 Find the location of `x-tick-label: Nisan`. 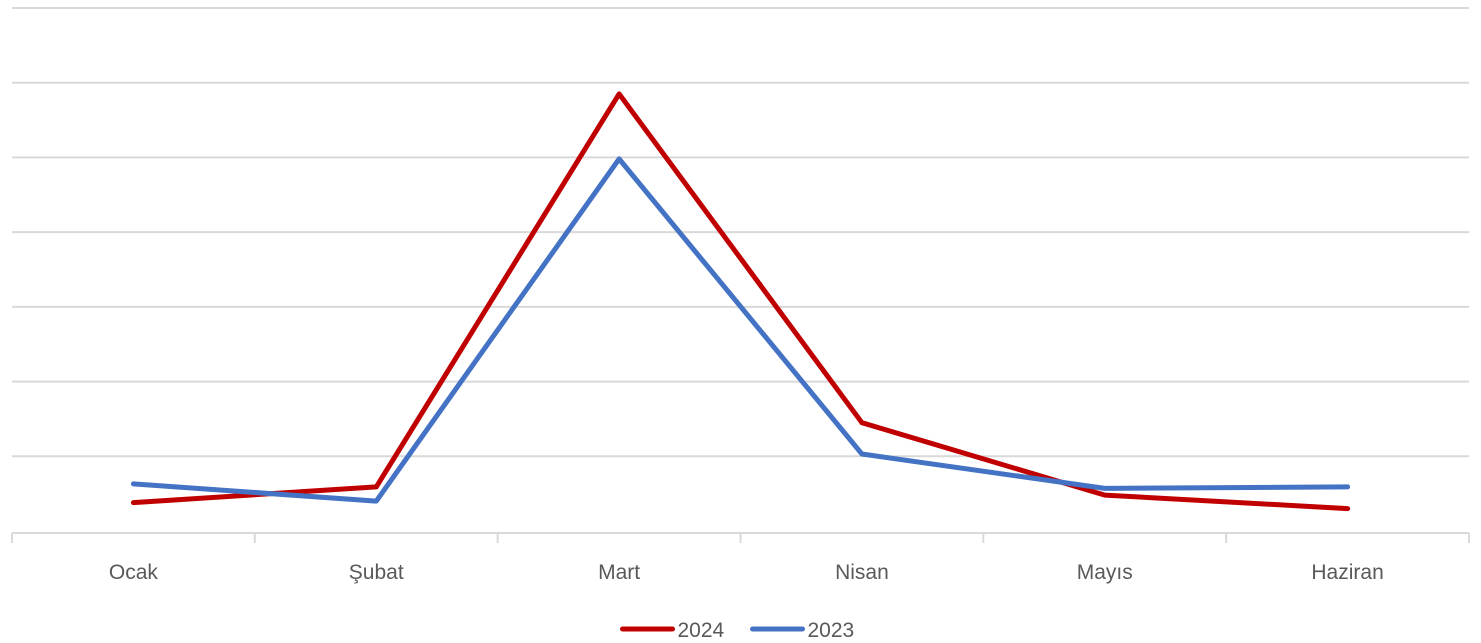

x-tick-label: Nisan is located at coordinates (862, 572).